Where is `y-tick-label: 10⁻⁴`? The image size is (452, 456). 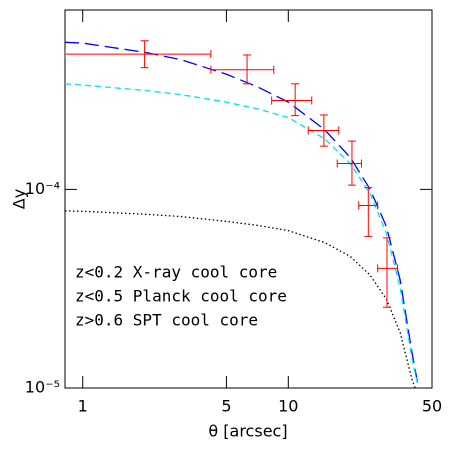
y-tick-label: 10⁻⁴ is located at coordinates (42, 188).